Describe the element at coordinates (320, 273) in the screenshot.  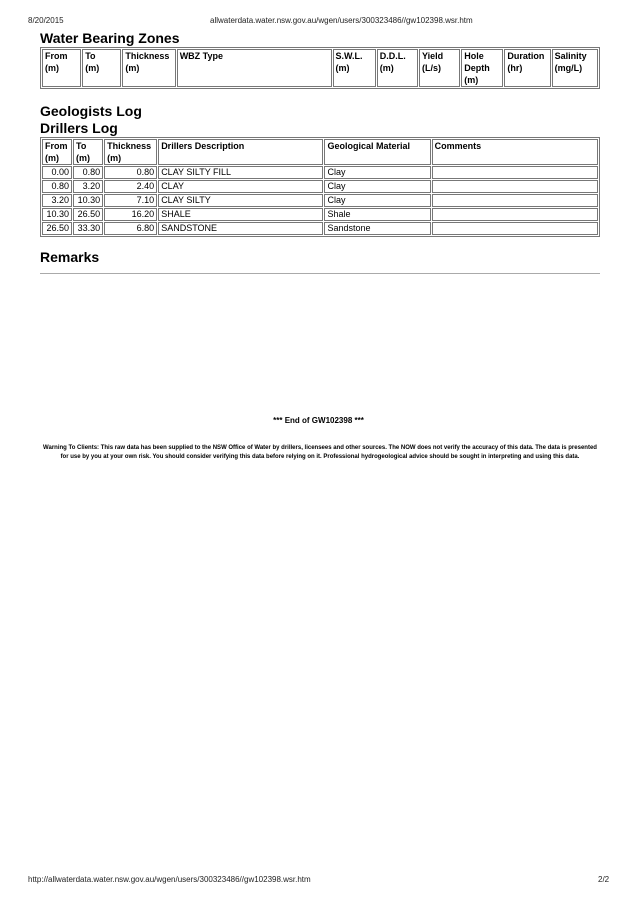
I see `divider` at that location.